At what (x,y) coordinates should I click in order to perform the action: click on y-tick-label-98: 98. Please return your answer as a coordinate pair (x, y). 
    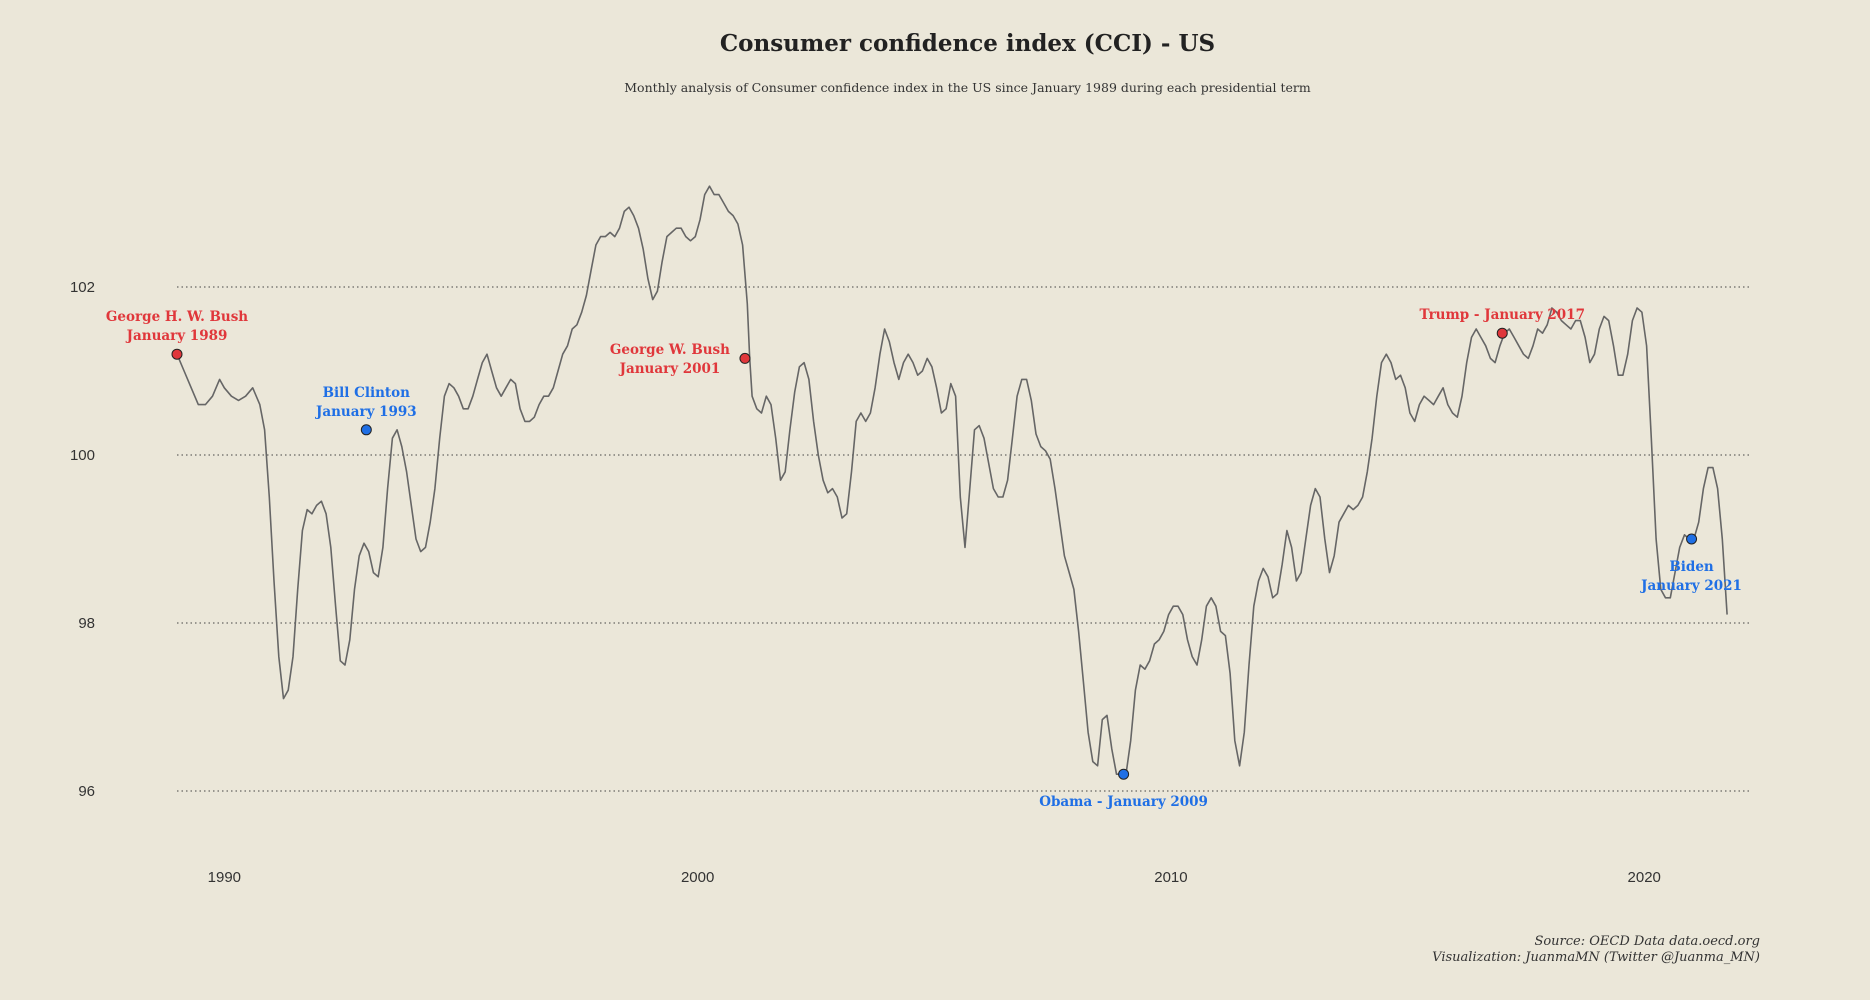
    Looking at the image, I should click on (86, 623).